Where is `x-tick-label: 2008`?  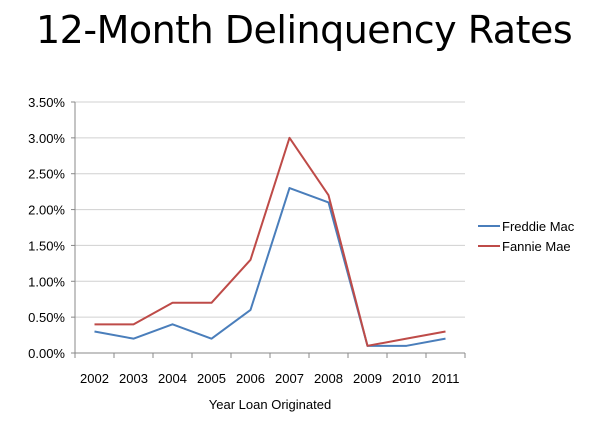 x-tick-label: 2008 is located at coordinates (328, 378).